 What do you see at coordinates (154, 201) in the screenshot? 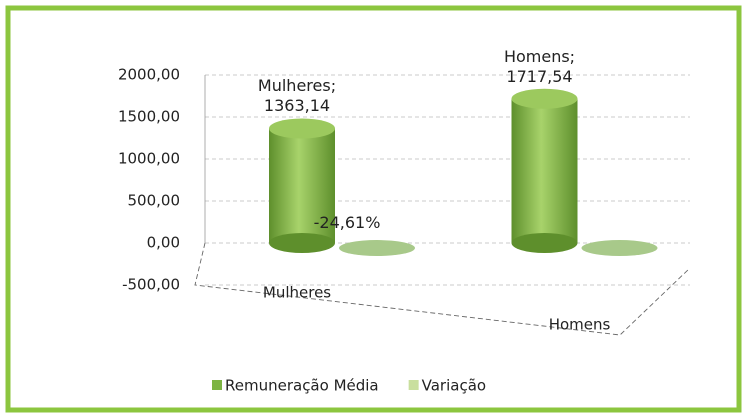
I see `y-tick-label: 500,00` at bounding box center [154, 201].